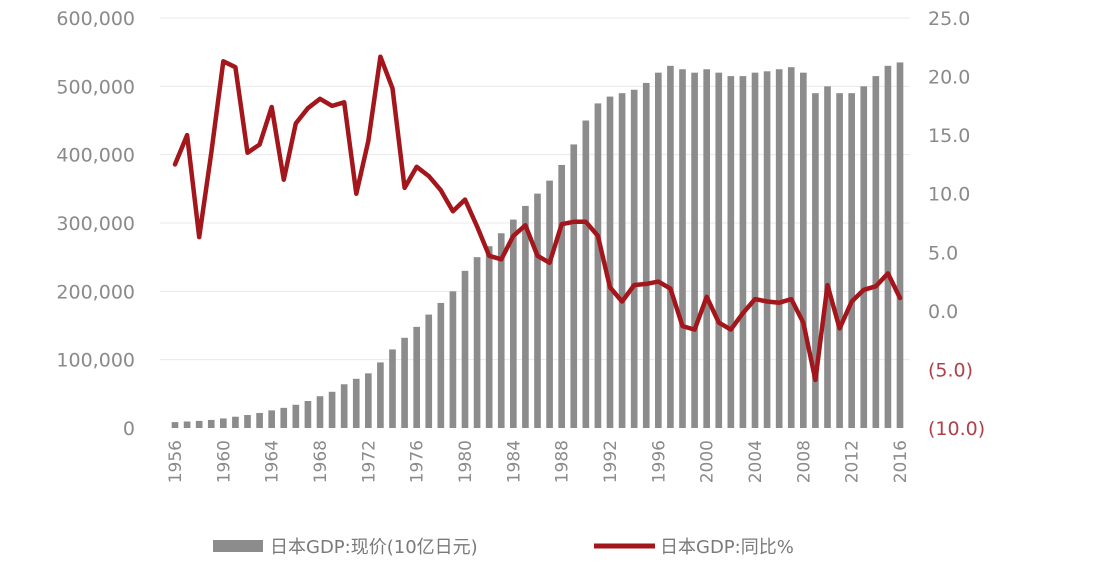 The height and width of the screenshot is (578, 1096). Describe the element at coordinates (727, 547) in the screenshot. I see `legend-label-line: 日本GDP:同比%` at that location.